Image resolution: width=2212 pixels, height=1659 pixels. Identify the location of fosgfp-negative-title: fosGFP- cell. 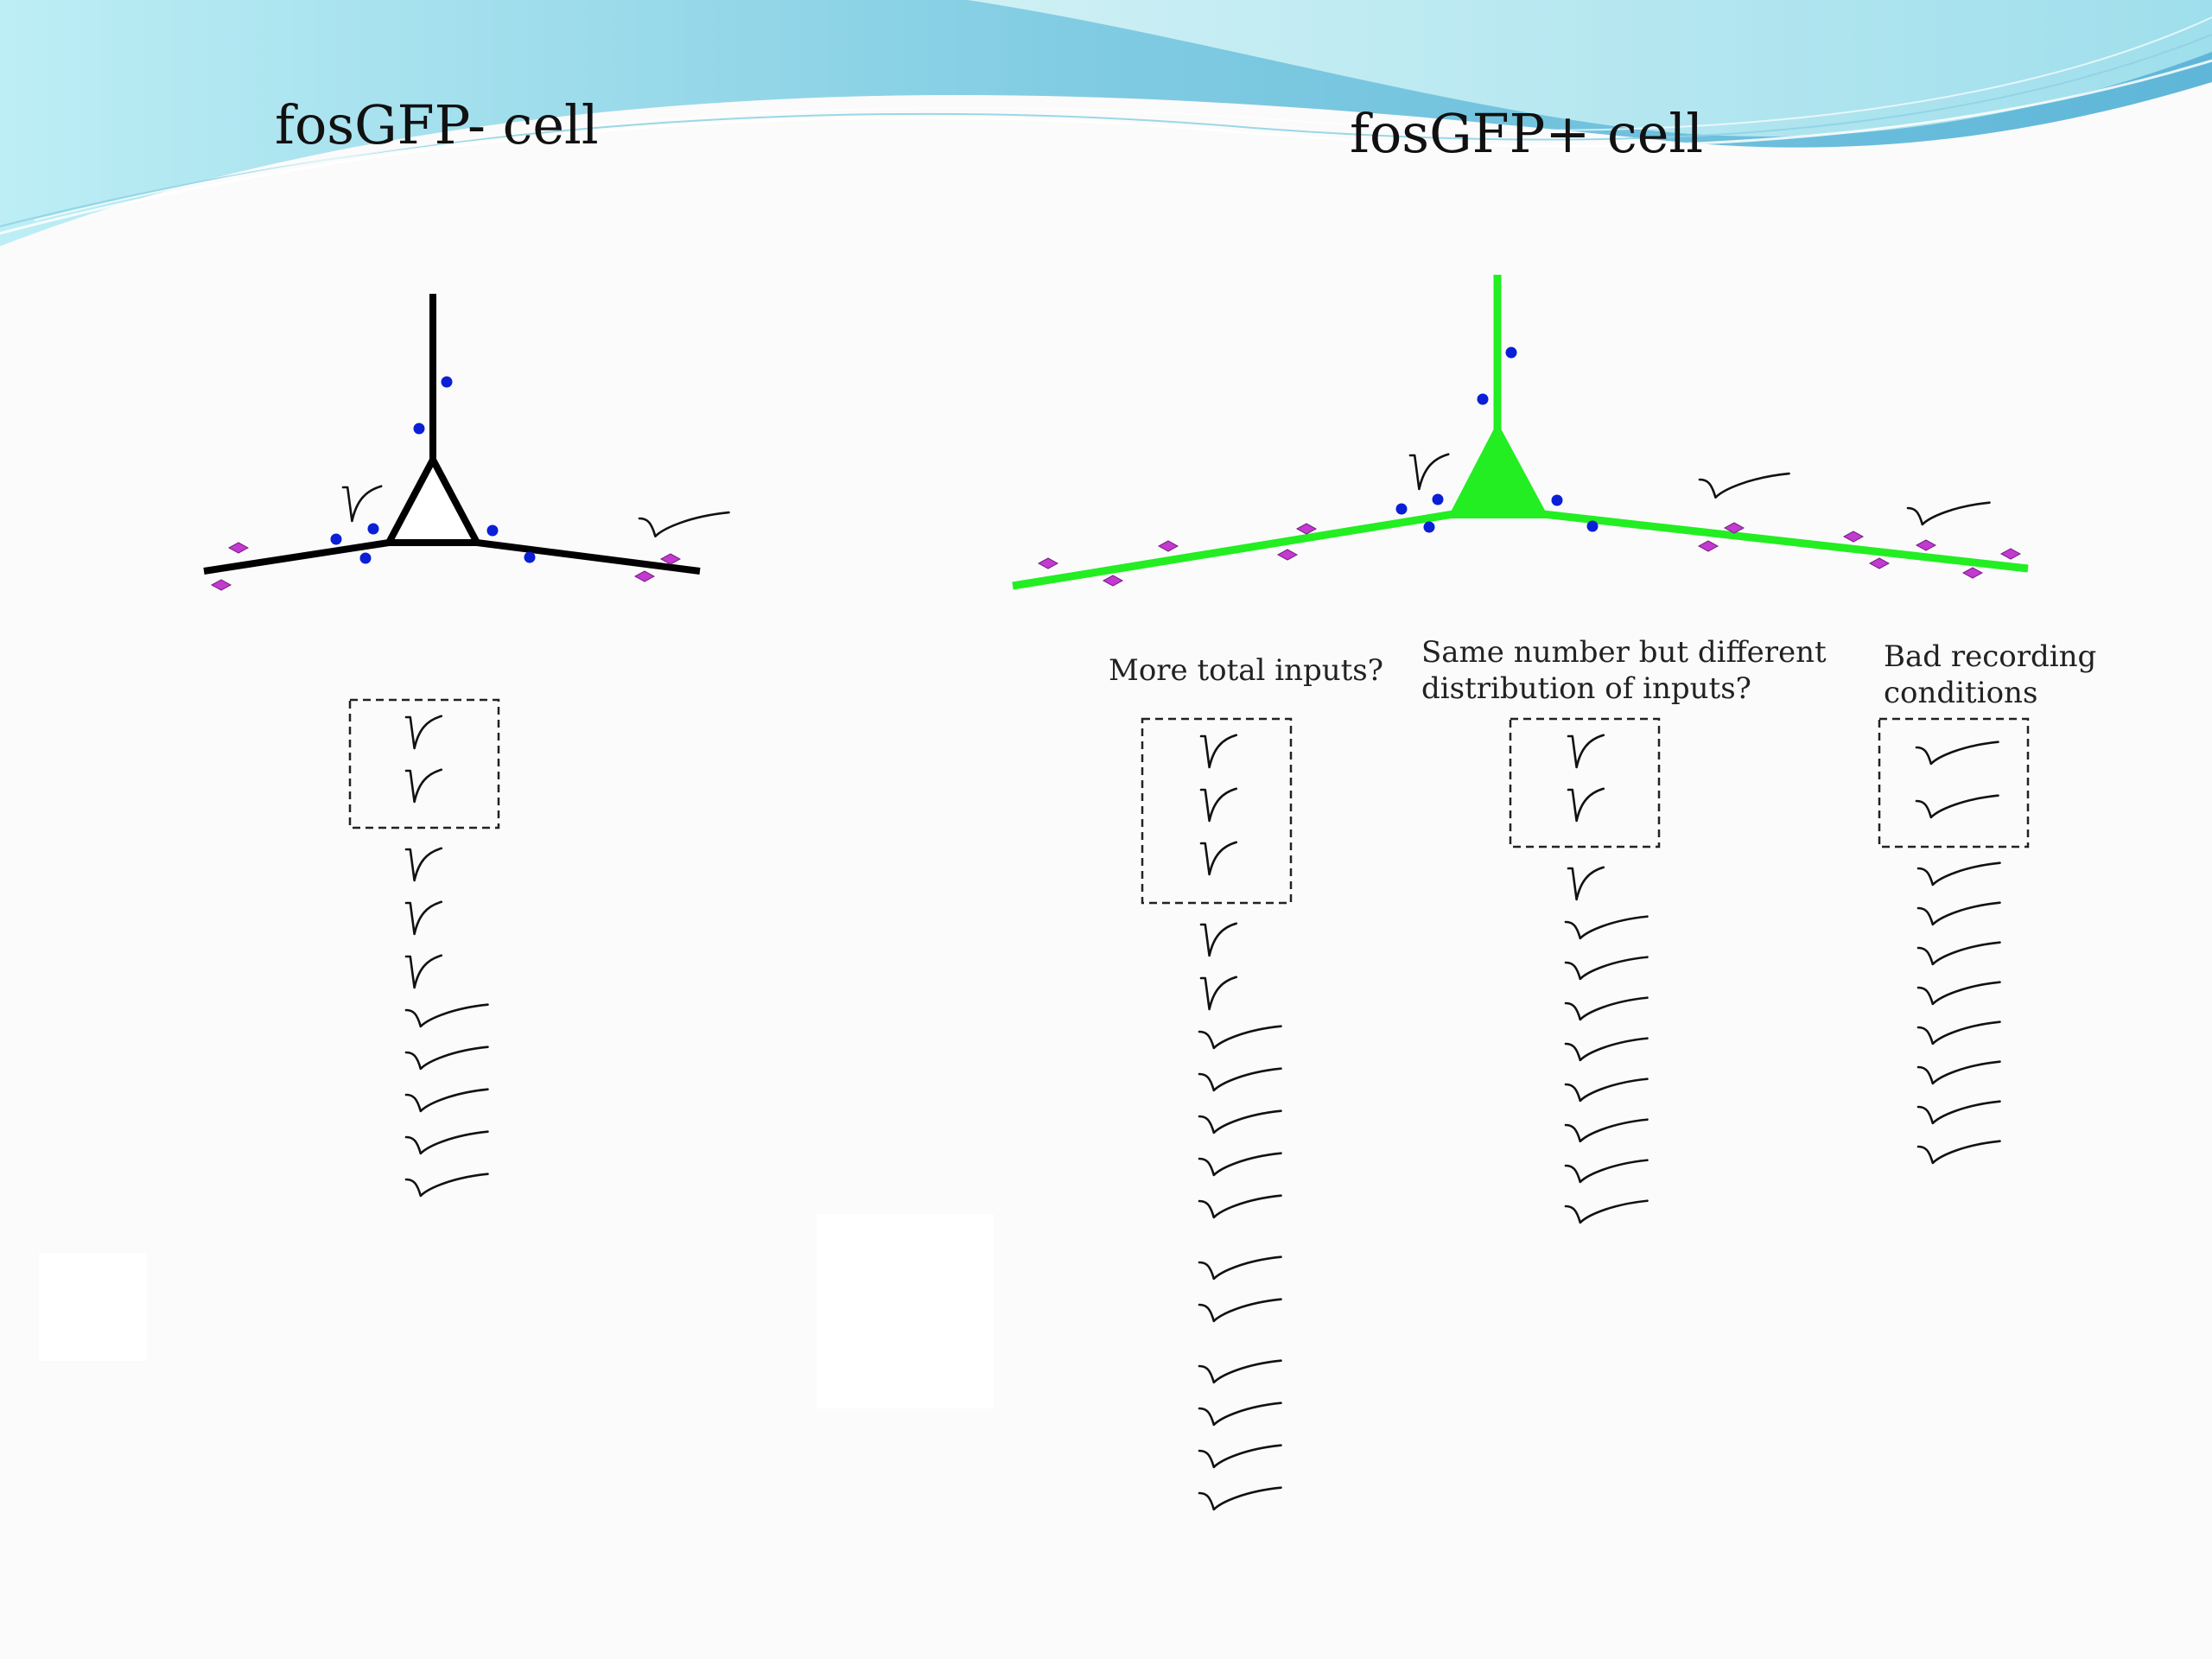
(437, 124).